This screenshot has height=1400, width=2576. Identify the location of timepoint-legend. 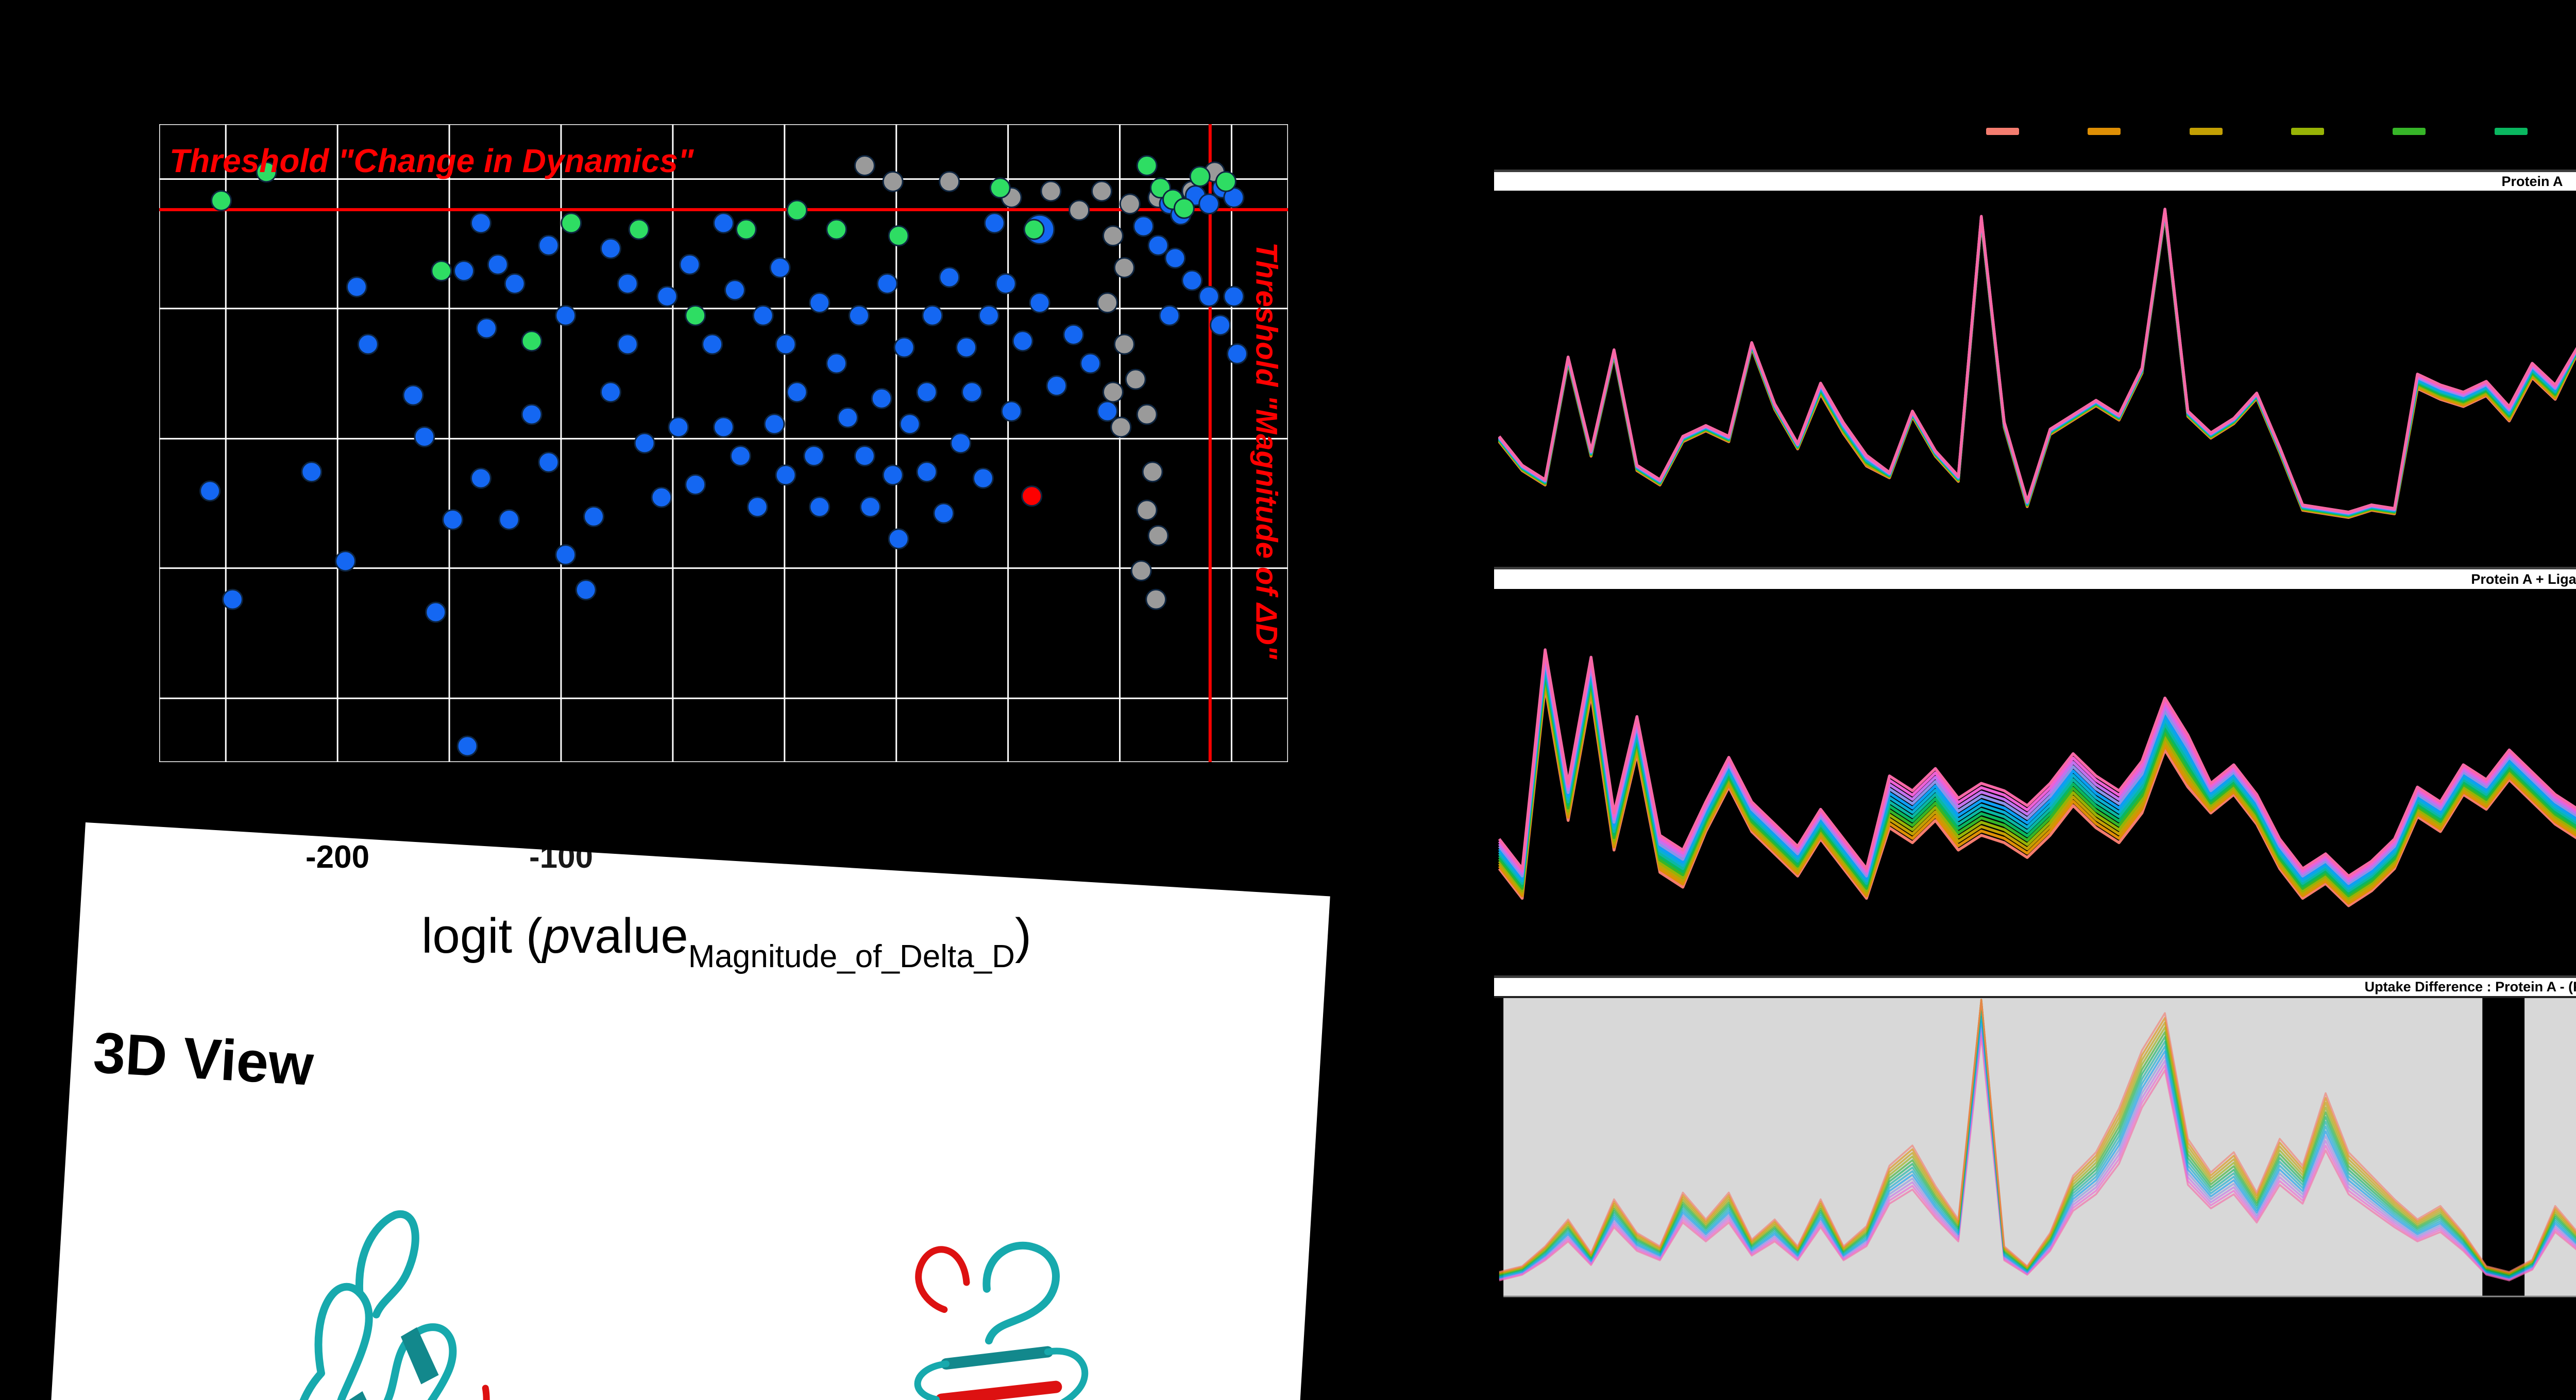
(2281, 131).